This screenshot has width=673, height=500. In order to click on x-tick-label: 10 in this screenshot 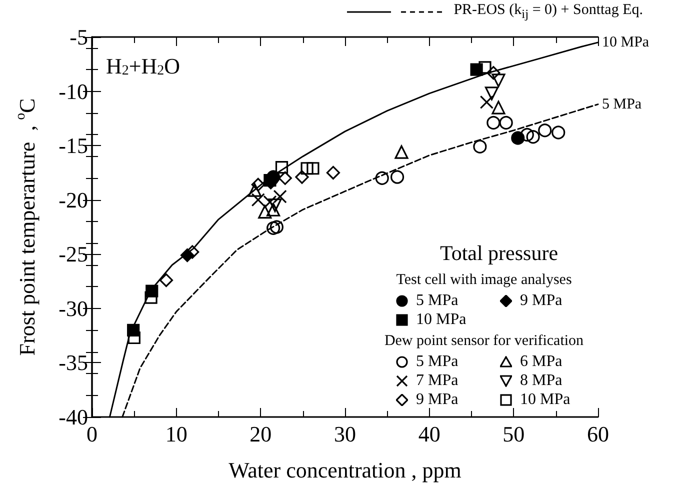, I will do `click(176, 434)`.